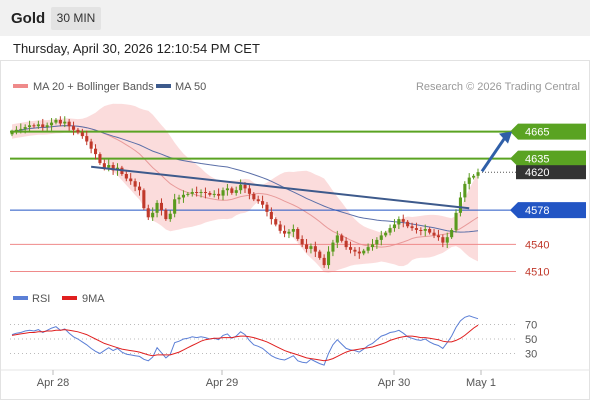 Image resolution: width=590 pixels, height=400 pixels. I want to click on current-price-label: 4620, so click(537, 173).